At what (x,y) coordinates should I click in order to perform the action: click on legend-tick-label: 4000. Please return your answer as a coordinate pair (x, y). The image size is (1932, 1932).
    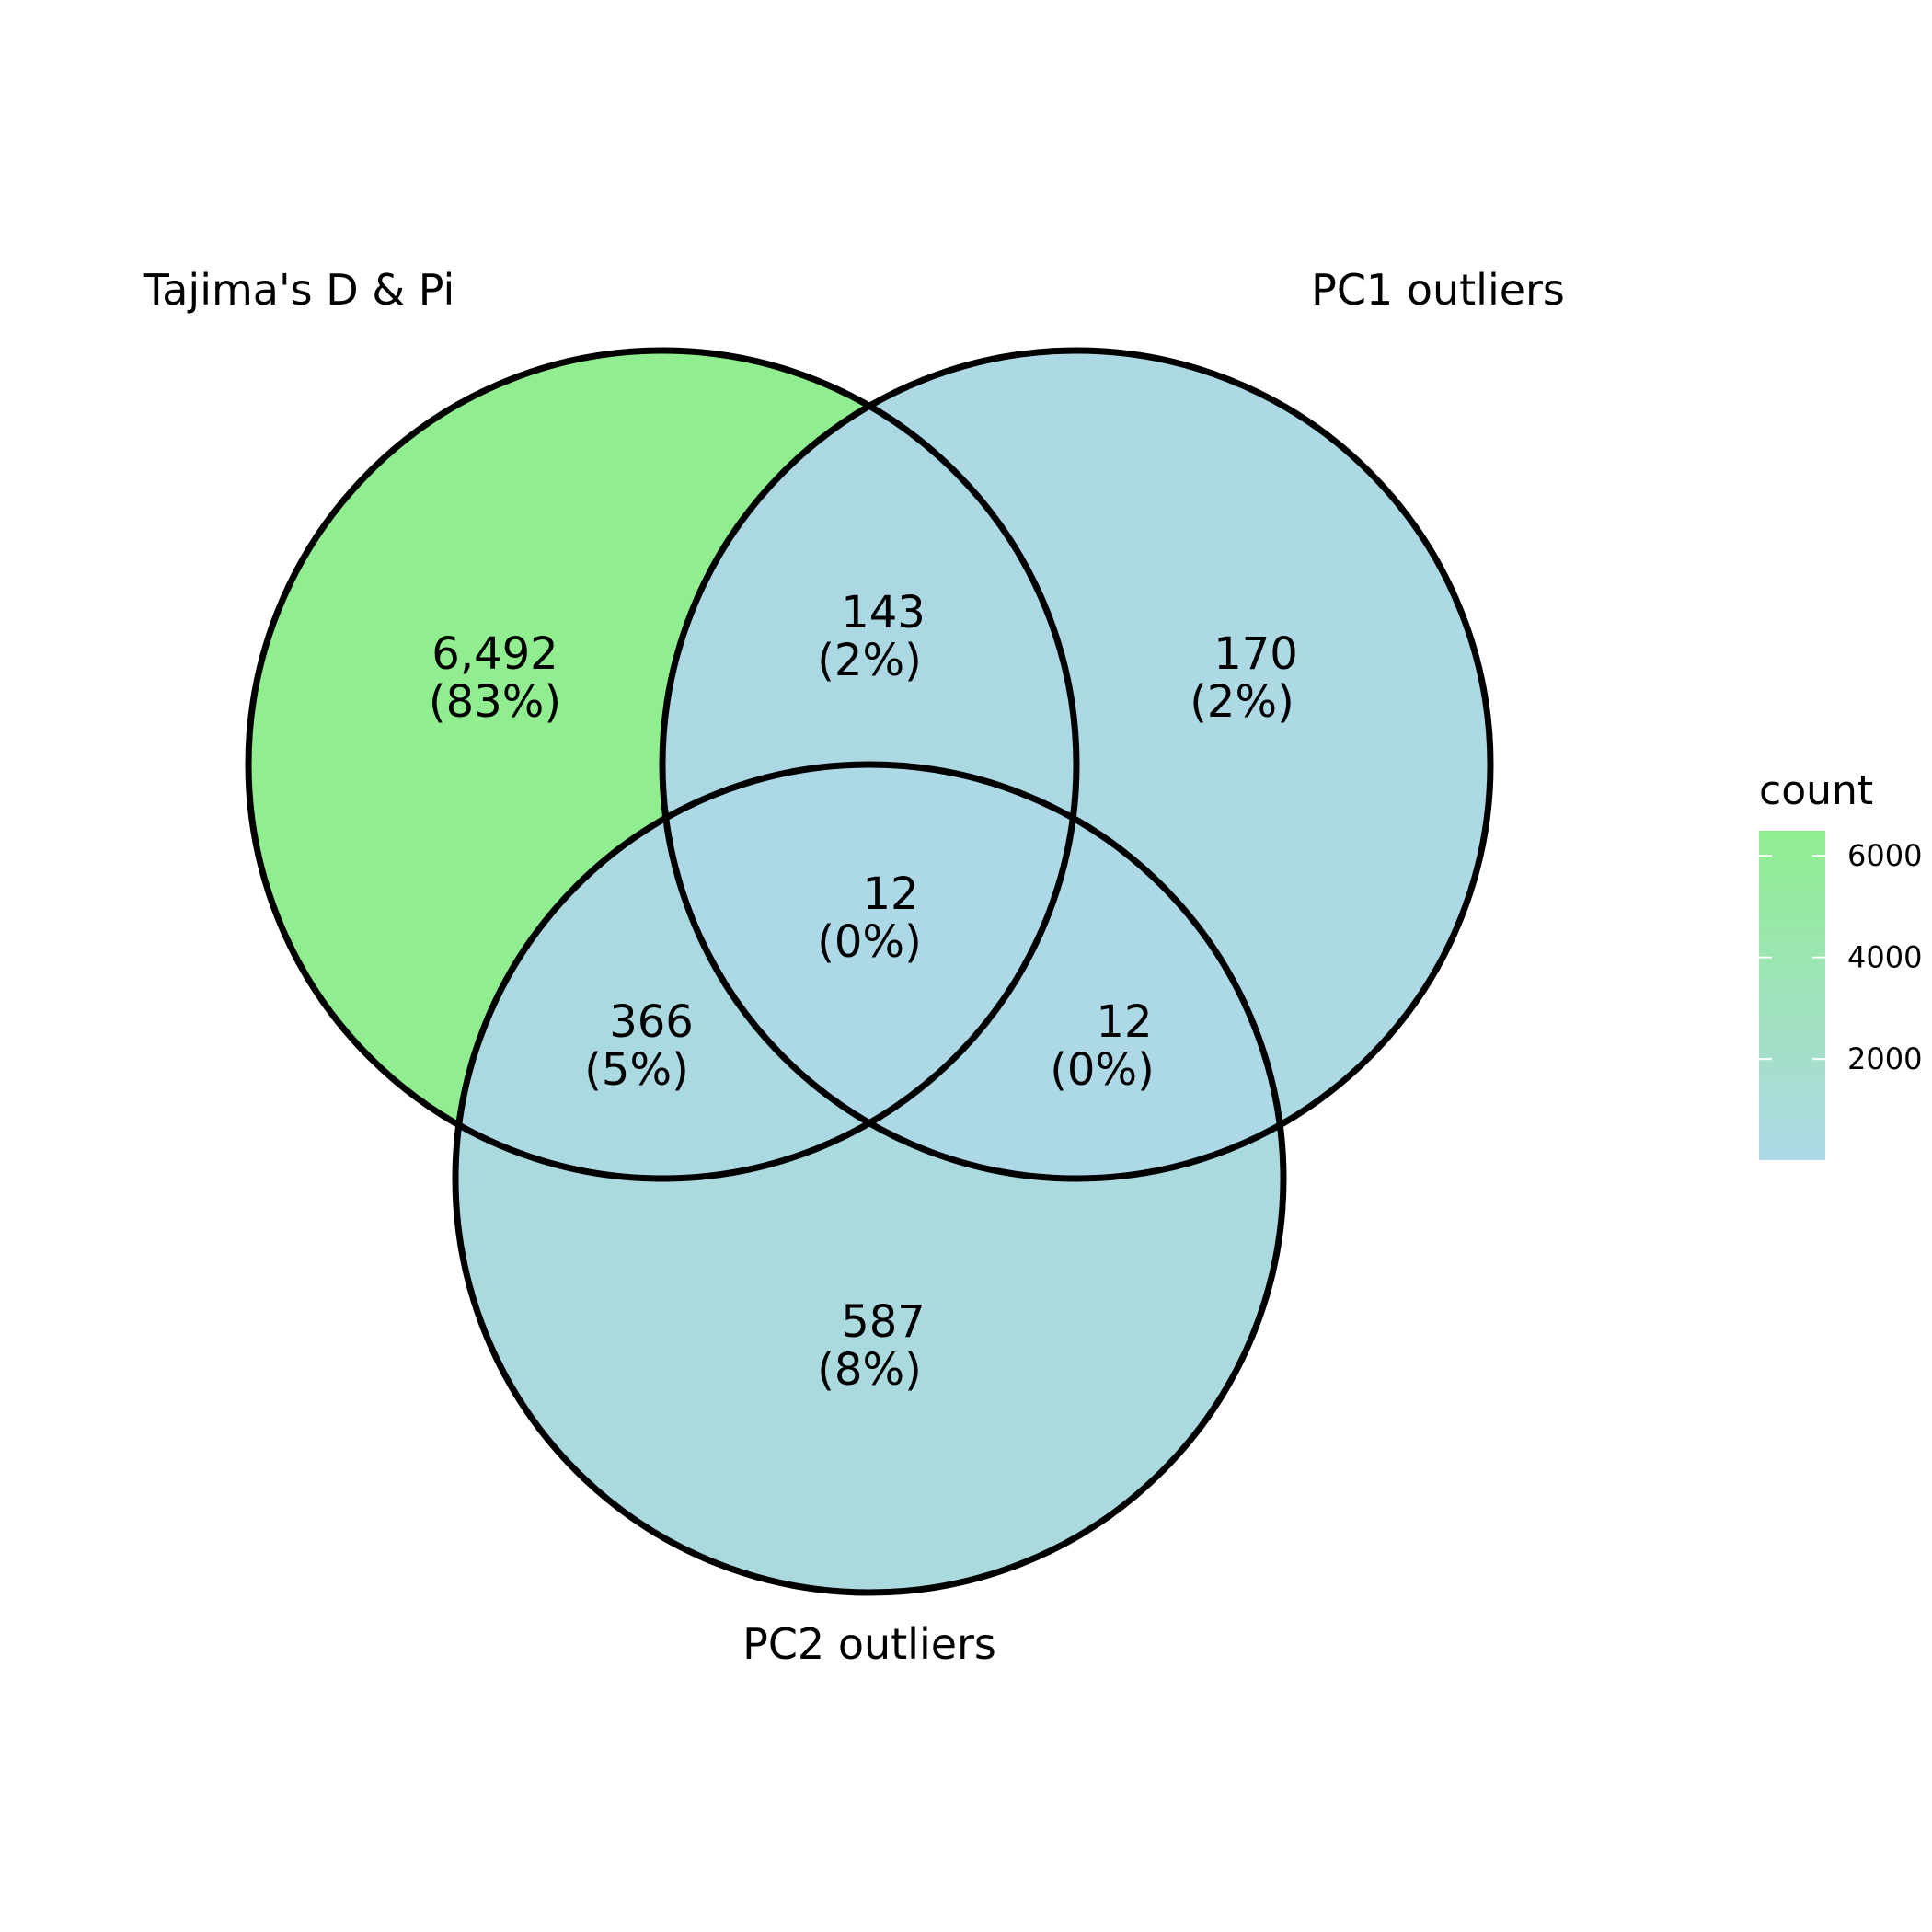
    Looking at the image, I should click on (1884, 957).